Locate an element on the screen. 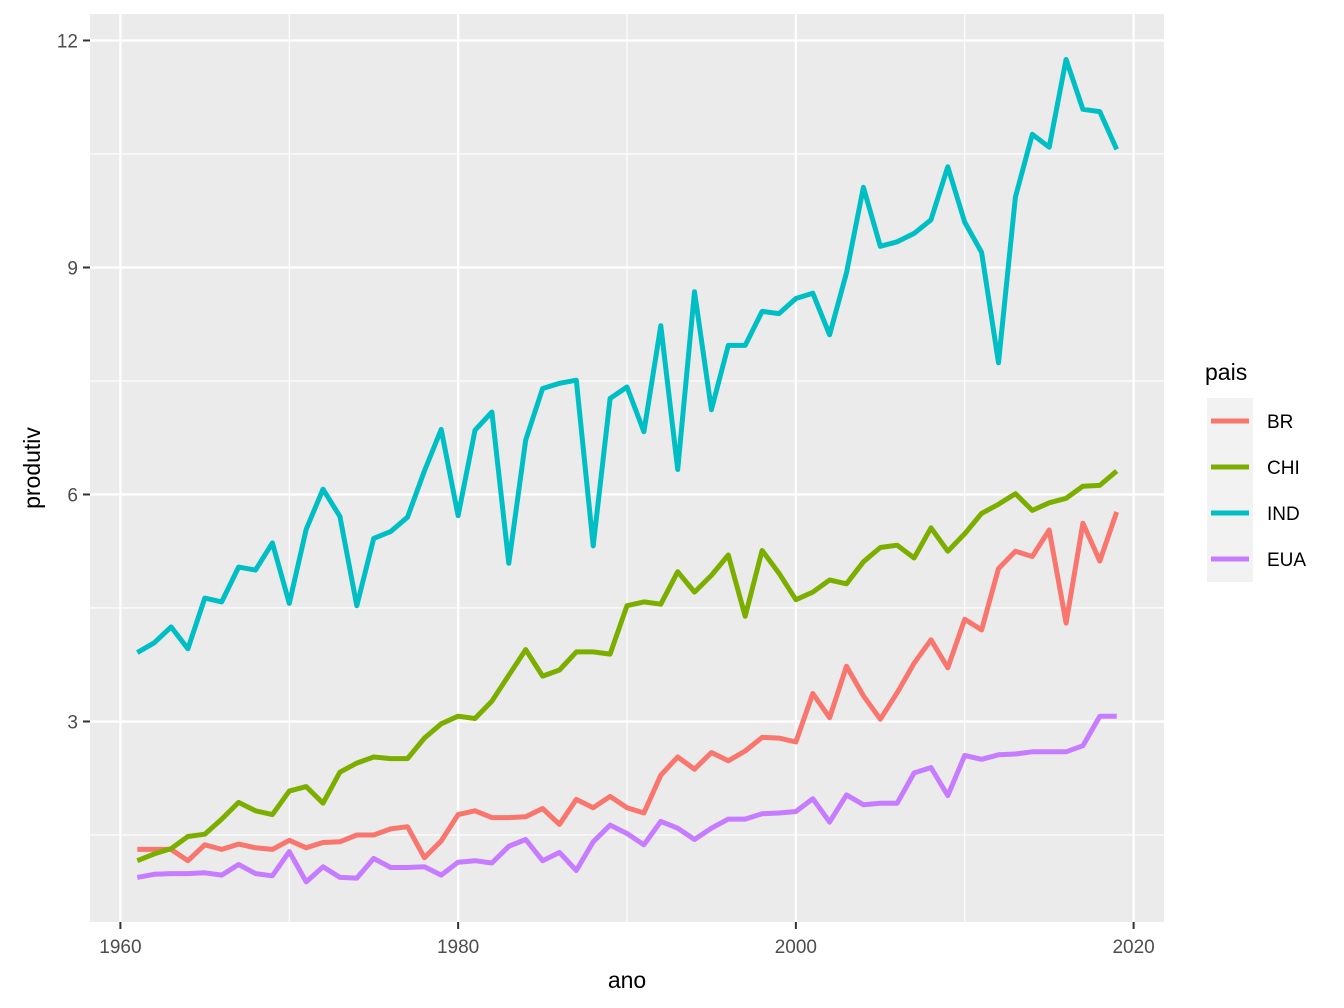  y-tick-label: 12 is located at coordinates (67, 41).